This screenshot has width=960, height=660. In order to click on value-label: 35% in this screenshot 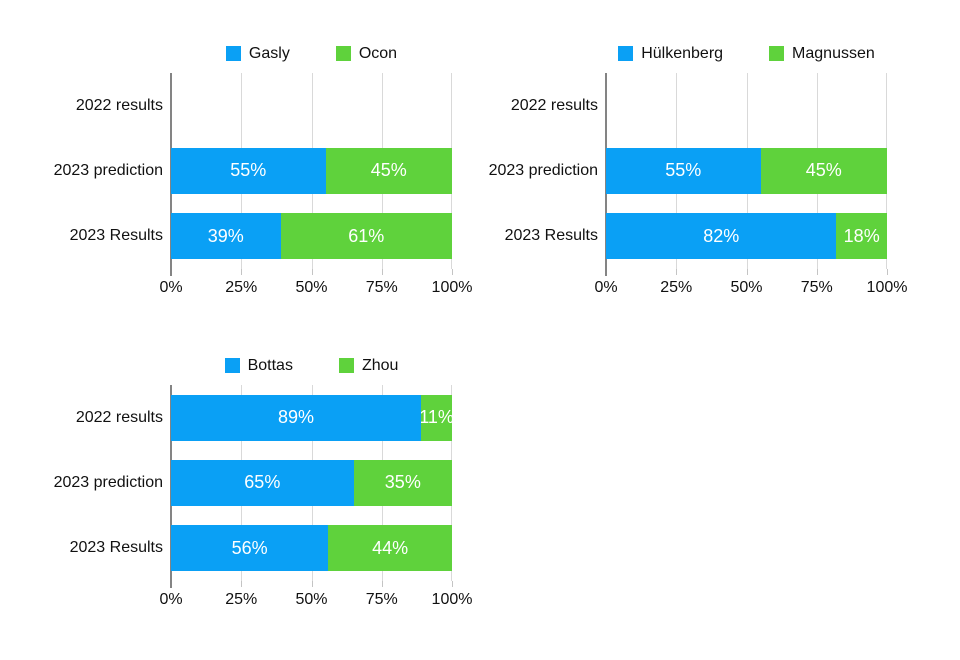, I will do `click(402, 482)`.